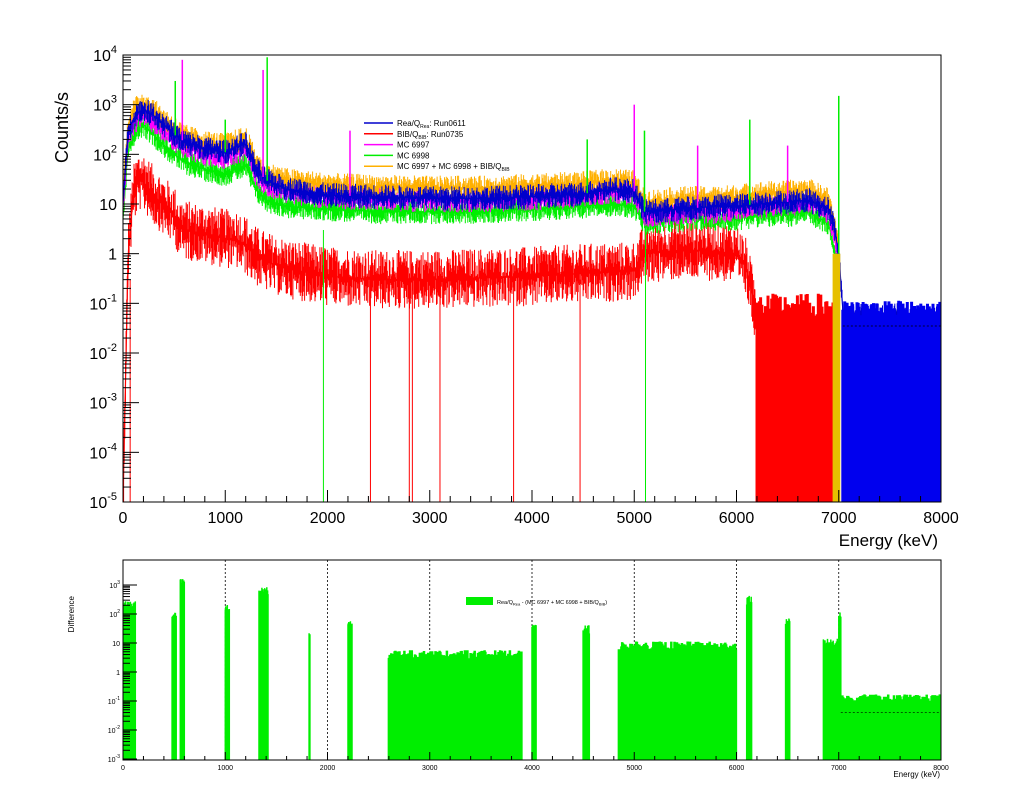 The image size is (1024, 804). What do you see at coordinates (105, 54) in the screenshot?
I see `top-y-tick-label: 10⁴` at bounding box center [105, 54].